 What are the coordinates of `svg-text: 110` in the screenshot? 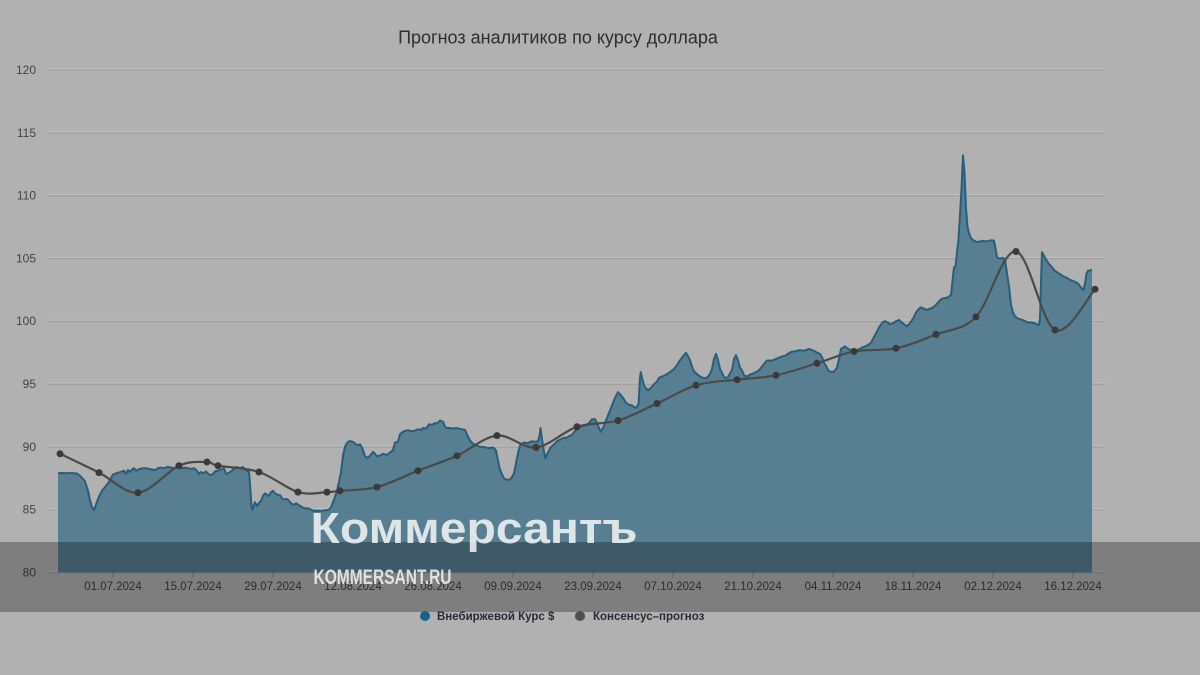 It's located at (26, 196).